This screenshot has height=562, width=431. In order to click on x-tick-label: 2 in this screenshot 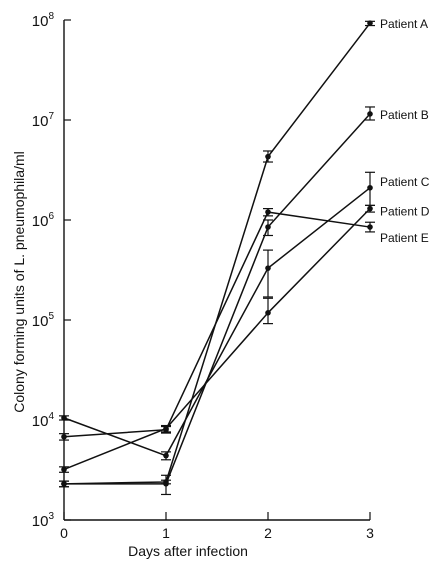, I will do `click(268, 533)`.